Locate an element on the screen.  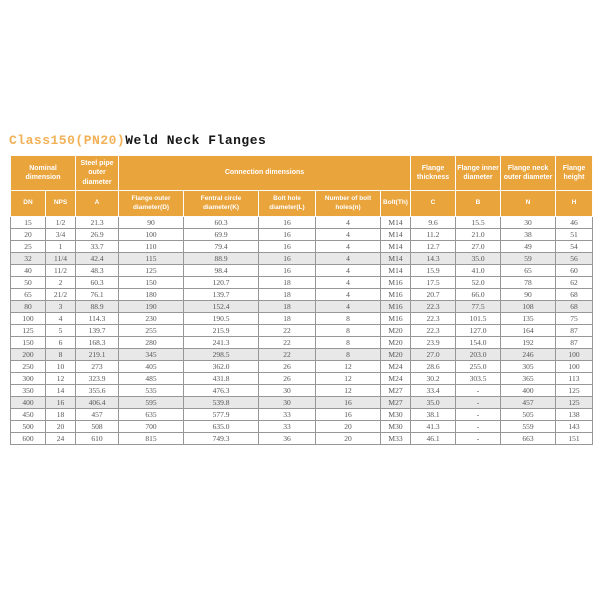
table-cell: 15 is located at coordinates (28, 222).